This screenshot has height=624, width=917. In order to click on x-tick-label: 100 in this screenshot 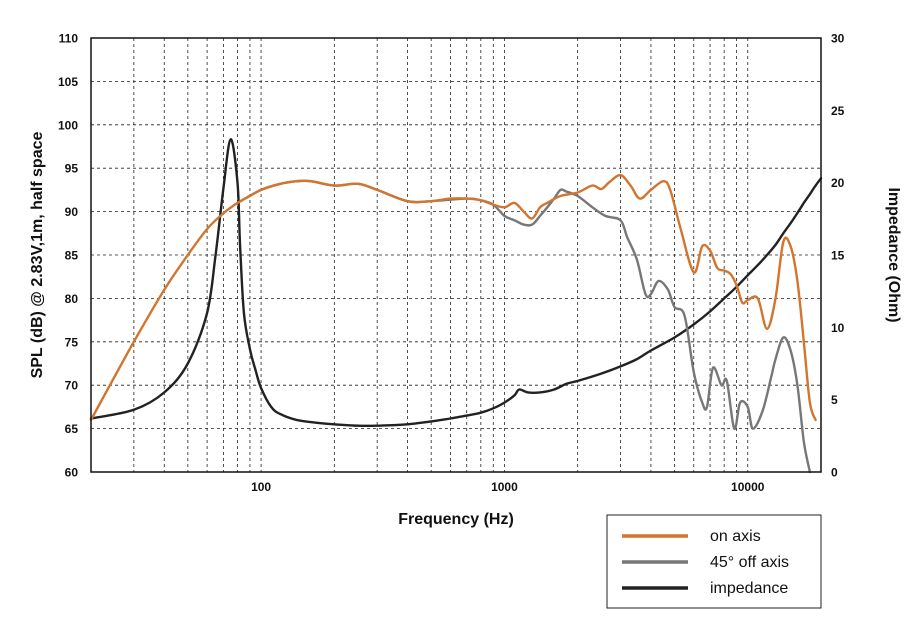, I will do `click(261, 487)`.